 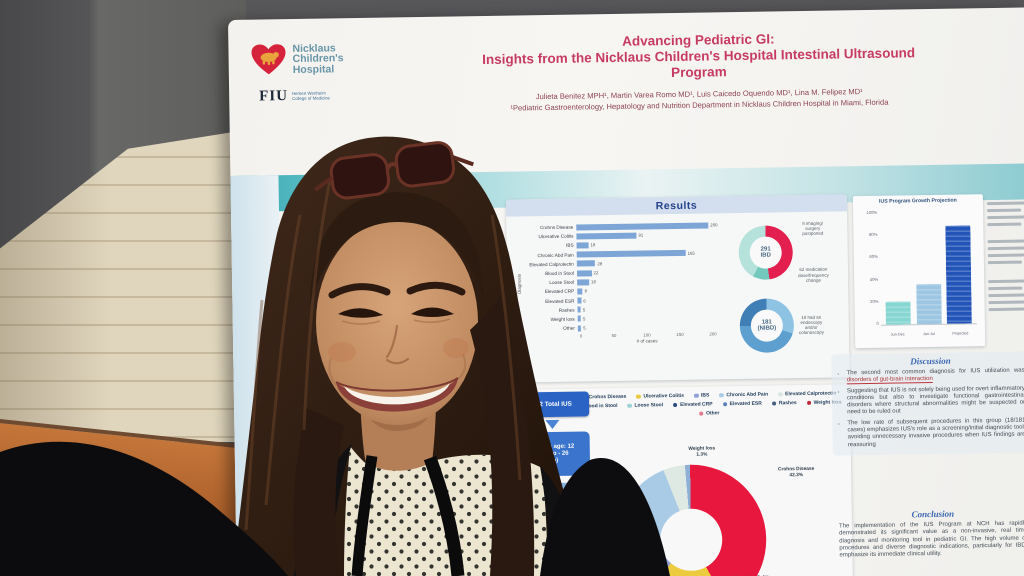 What do you see at coordinates (394, 170) in the screenshot?
I see `sunglasses` at bounding box center [394, 170].